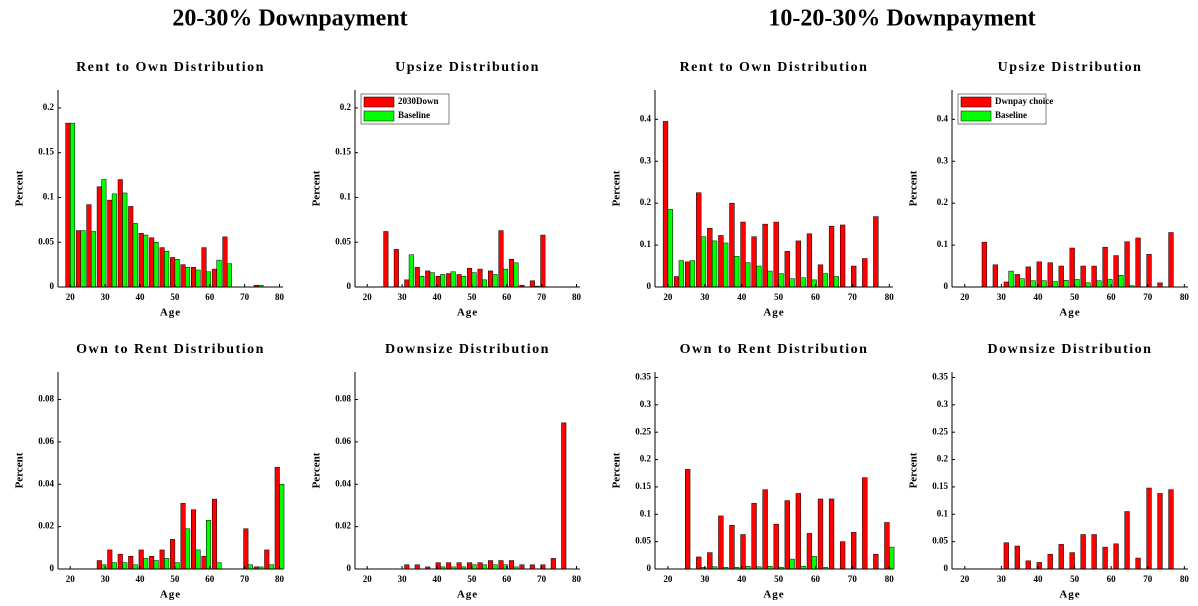  What do you see at coordinates (1024, 101) in the screenshot?
I see `legend-label: Dwnpay choice` at bounding box center [1024, 101].